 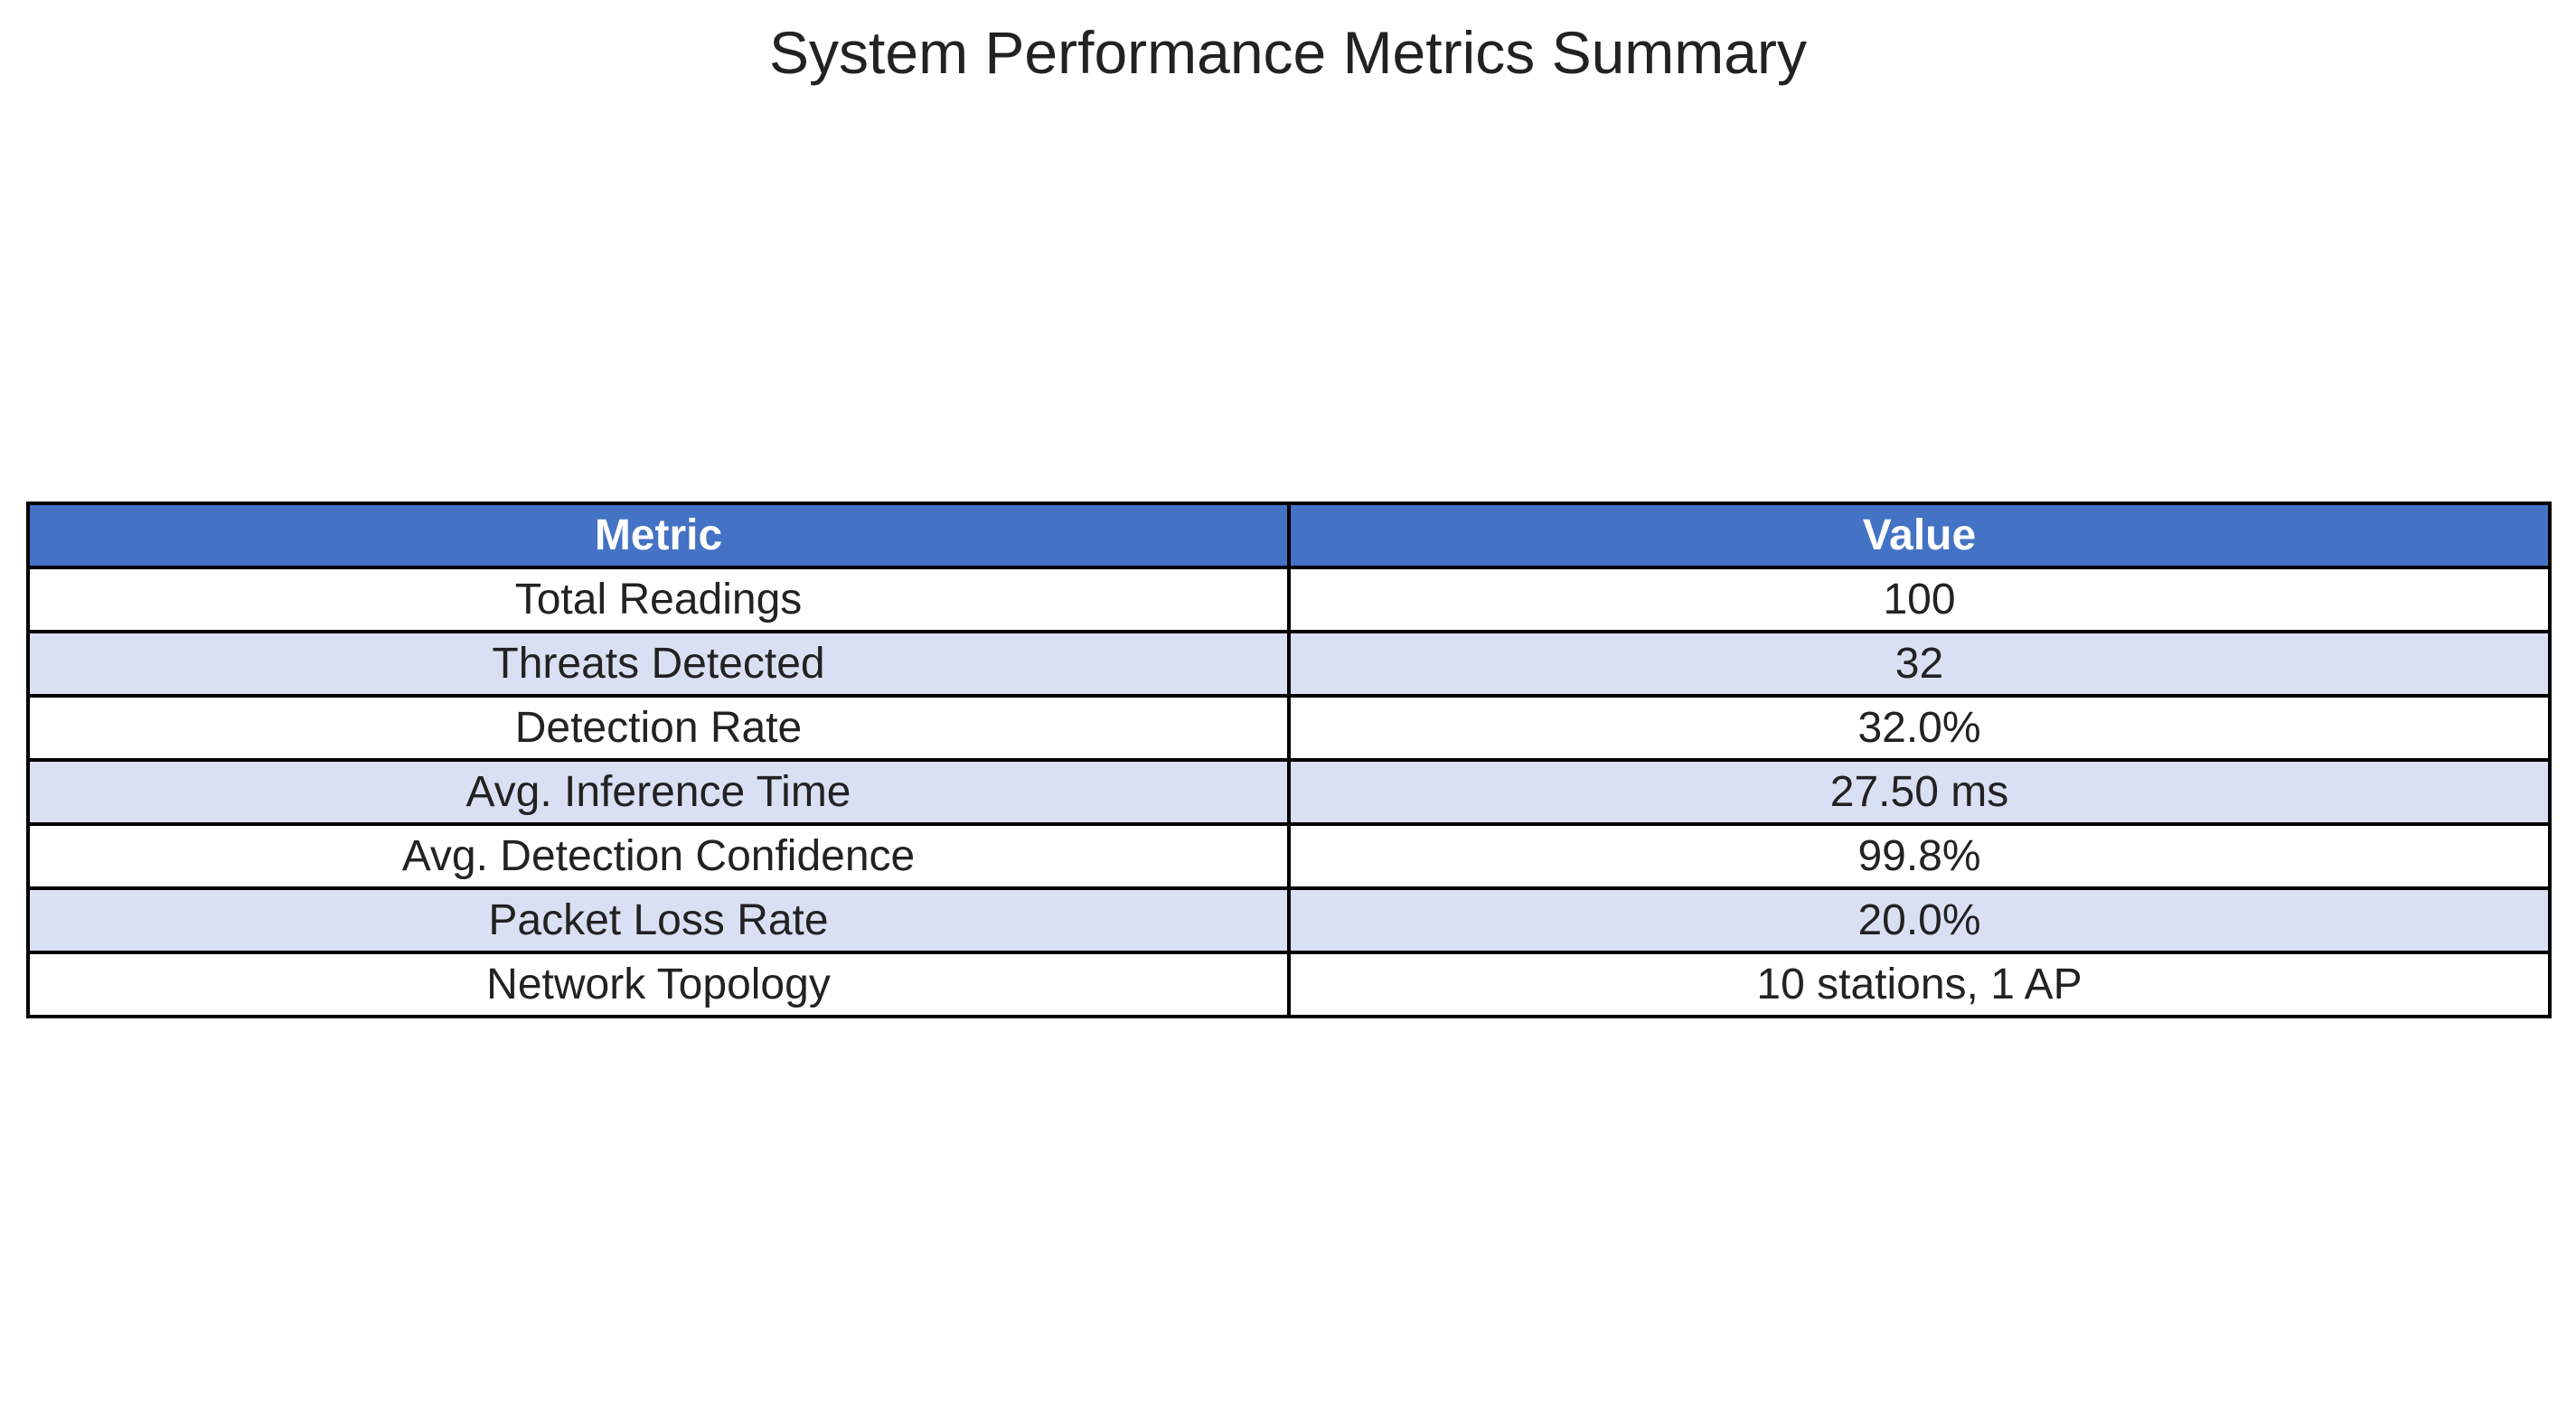 I want to click on table-row: Threats Detected 32, so click(x=1289, y=664).